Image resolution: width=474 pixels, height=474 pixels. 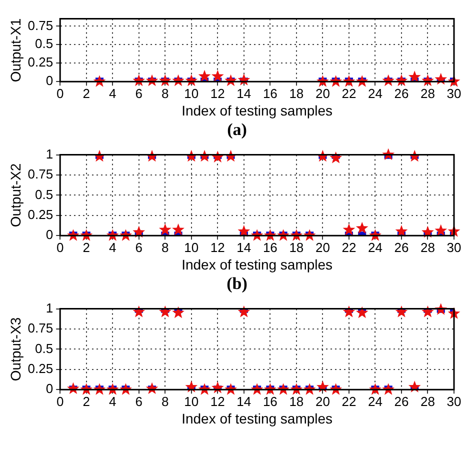 I want to click on y-axis-title: Output-X2, so click(x=15, y=195).